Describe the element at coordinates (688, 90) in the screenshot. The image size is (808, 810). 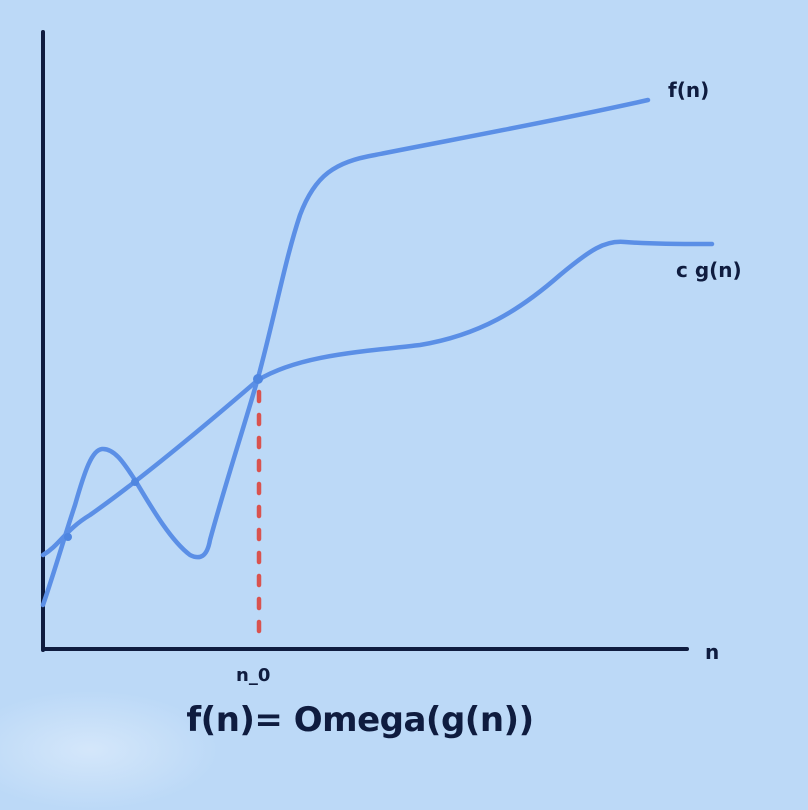
I see `f-curve-label: f(n)` at that location.